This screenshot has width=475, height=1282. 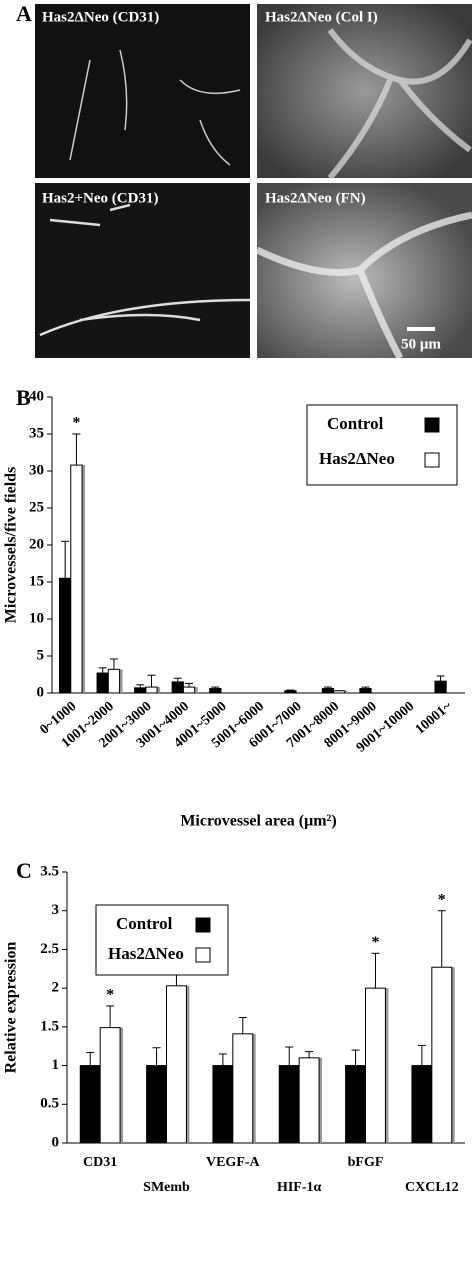 I want to click on x-tick-label: VEGF-A, so click(x=233, y=1162).